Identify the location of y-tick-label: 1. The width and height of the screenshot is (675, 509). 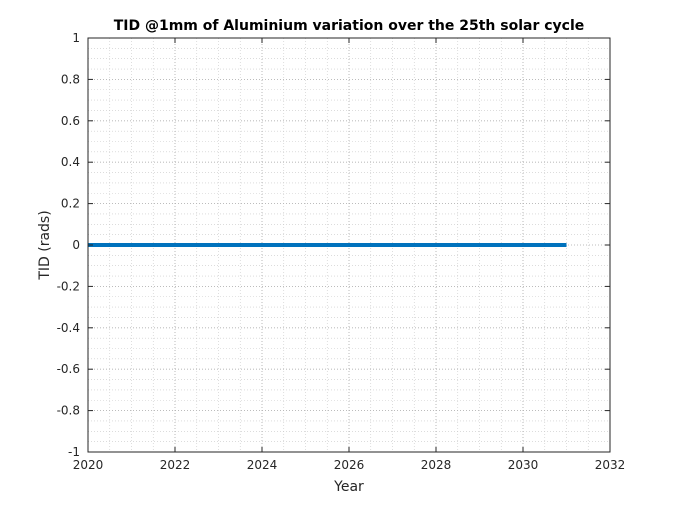
(76, 38).